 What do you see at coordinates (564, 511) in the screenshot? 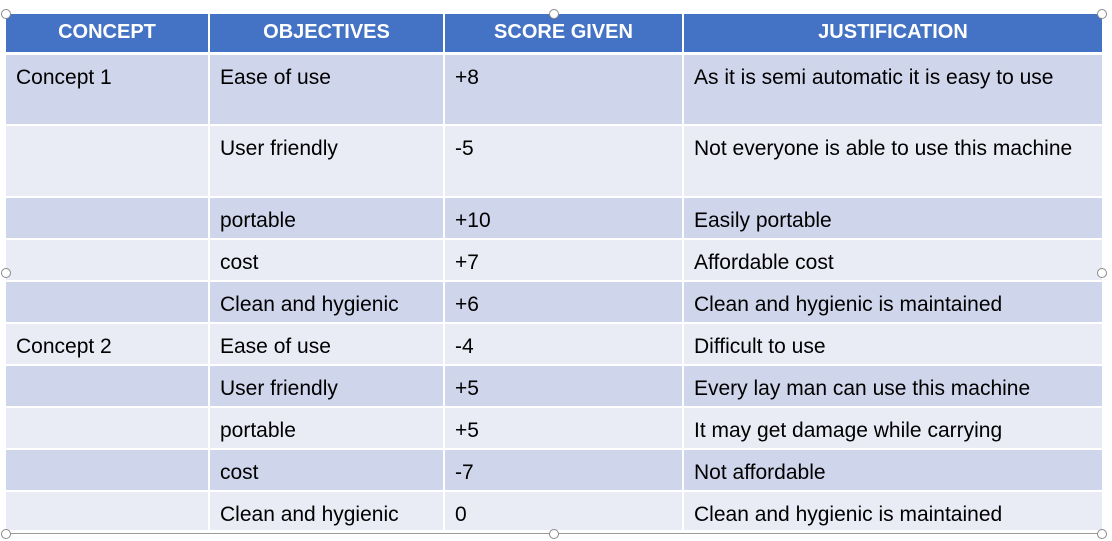
I see `score-cell: 0` at bounding box center [564, 511].